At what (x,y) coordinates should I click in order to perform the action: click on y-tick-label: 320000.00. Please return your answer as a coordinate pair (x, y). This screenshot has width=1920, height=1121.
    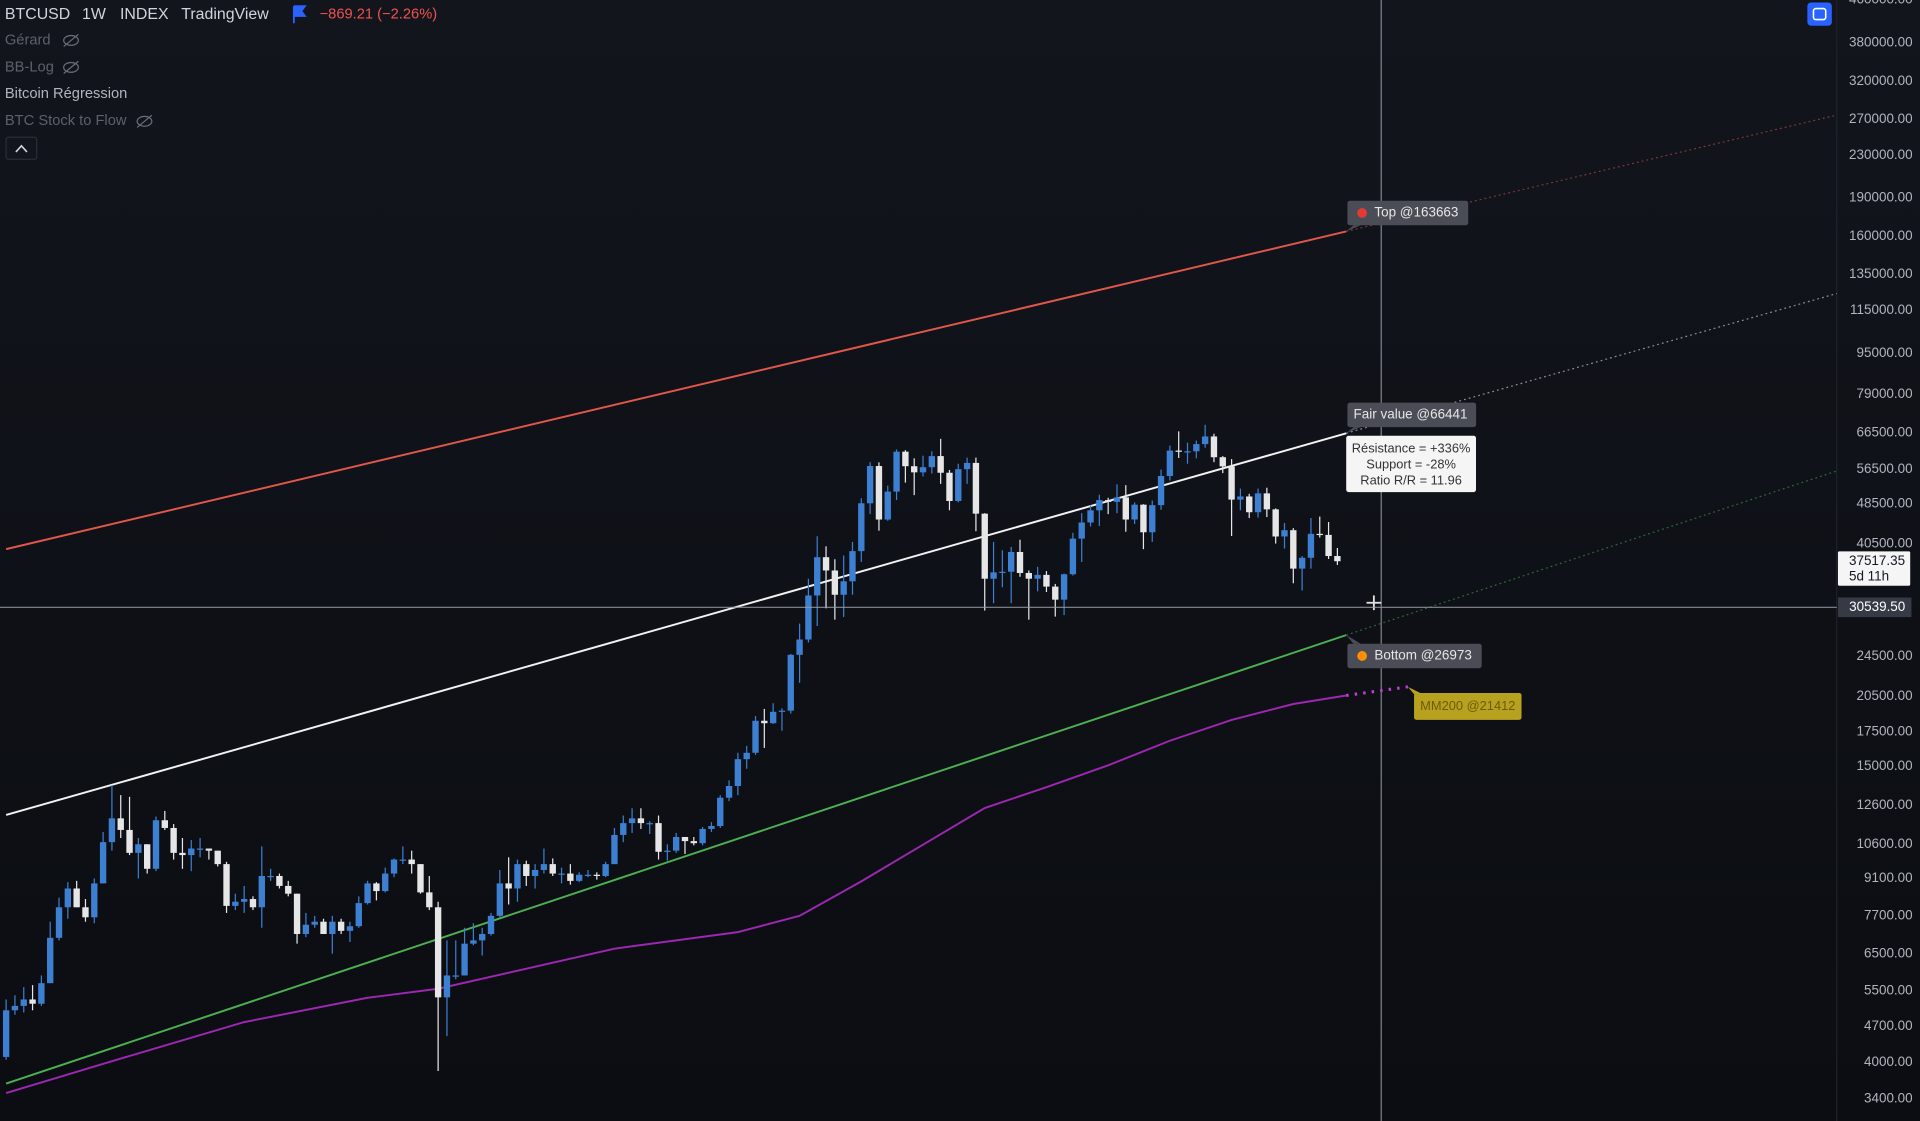
    Looking at the image, I should click on (1881, 80).